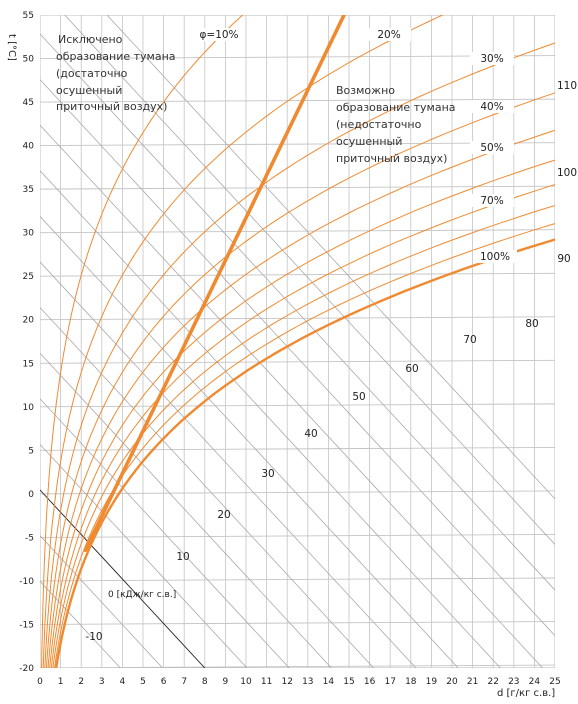 The image size is (578, 704). Describe the element at coordinates (102, 682) in the screenshot. I see `x-tick-label: 3` at that location.